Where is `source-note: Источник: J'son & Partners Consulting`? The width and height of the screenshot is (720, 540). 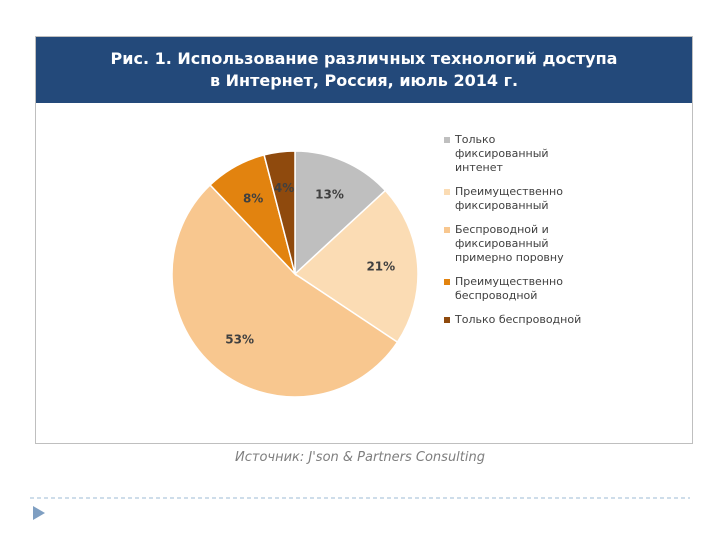
source-note: Источник: J'son & Partners Consulting is located at coordinates (360, 457).